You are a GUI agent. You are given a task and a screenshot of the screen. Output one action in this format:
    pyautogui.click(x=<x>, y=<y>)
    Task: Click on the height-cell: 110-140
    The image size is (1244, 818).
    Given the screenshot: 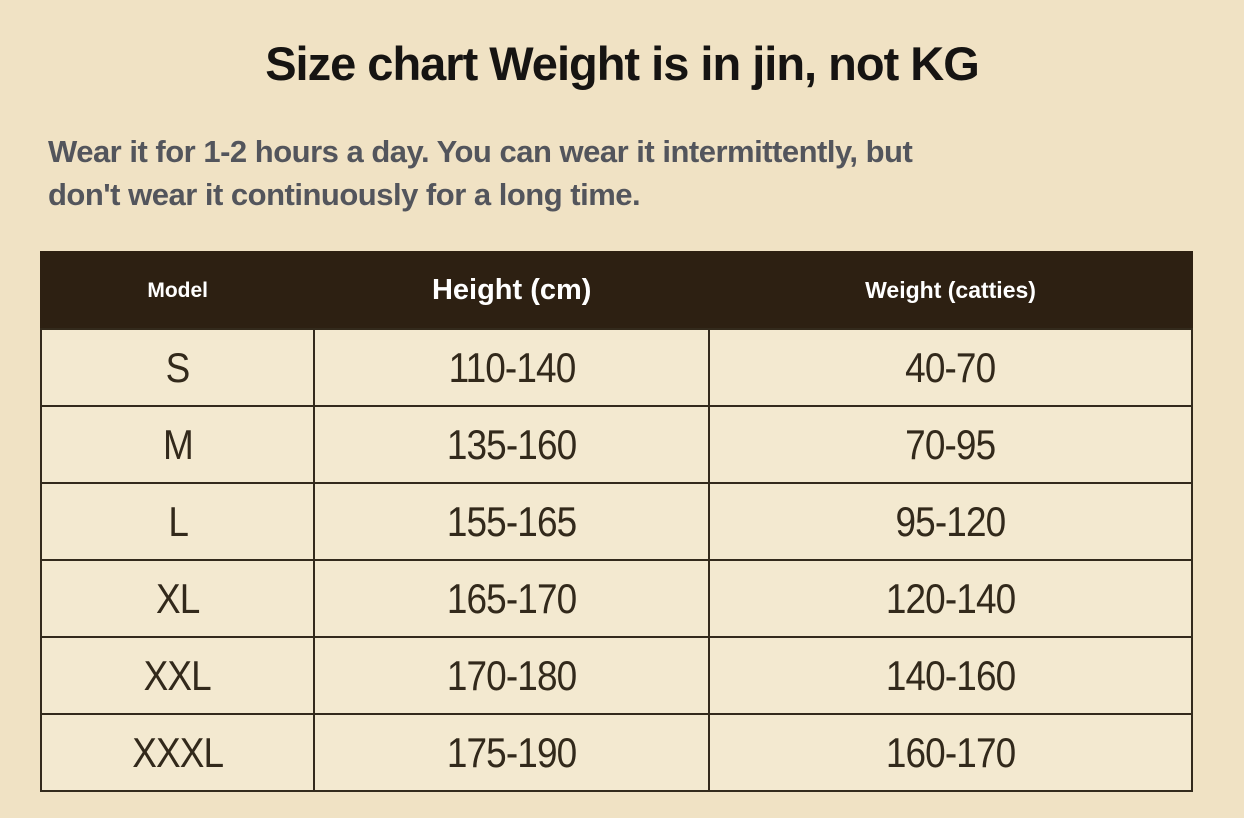 What is the action you would take?
    pyautogui.click(x=512, y=367)
    